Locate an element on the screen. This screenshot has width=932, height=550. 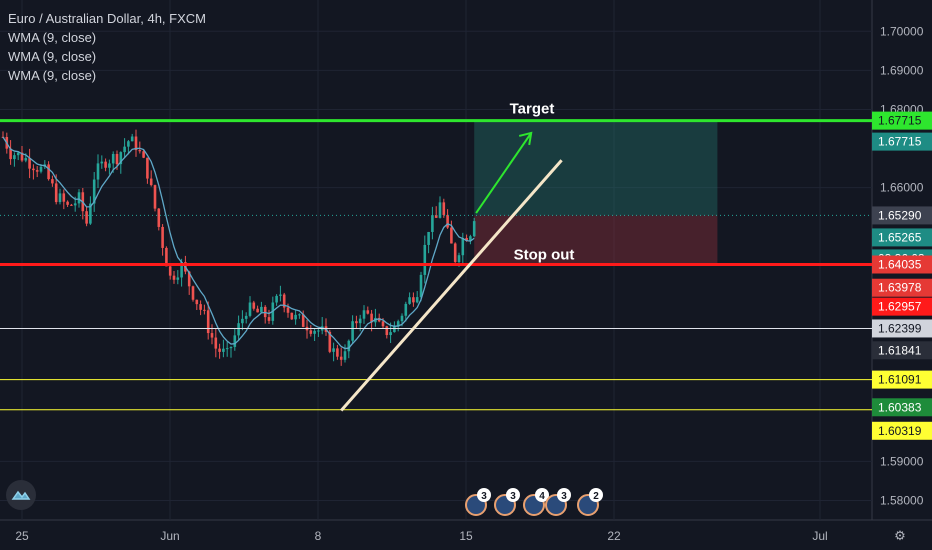
y-tick-label: 1.59000 is located at coordinates (902, 461).